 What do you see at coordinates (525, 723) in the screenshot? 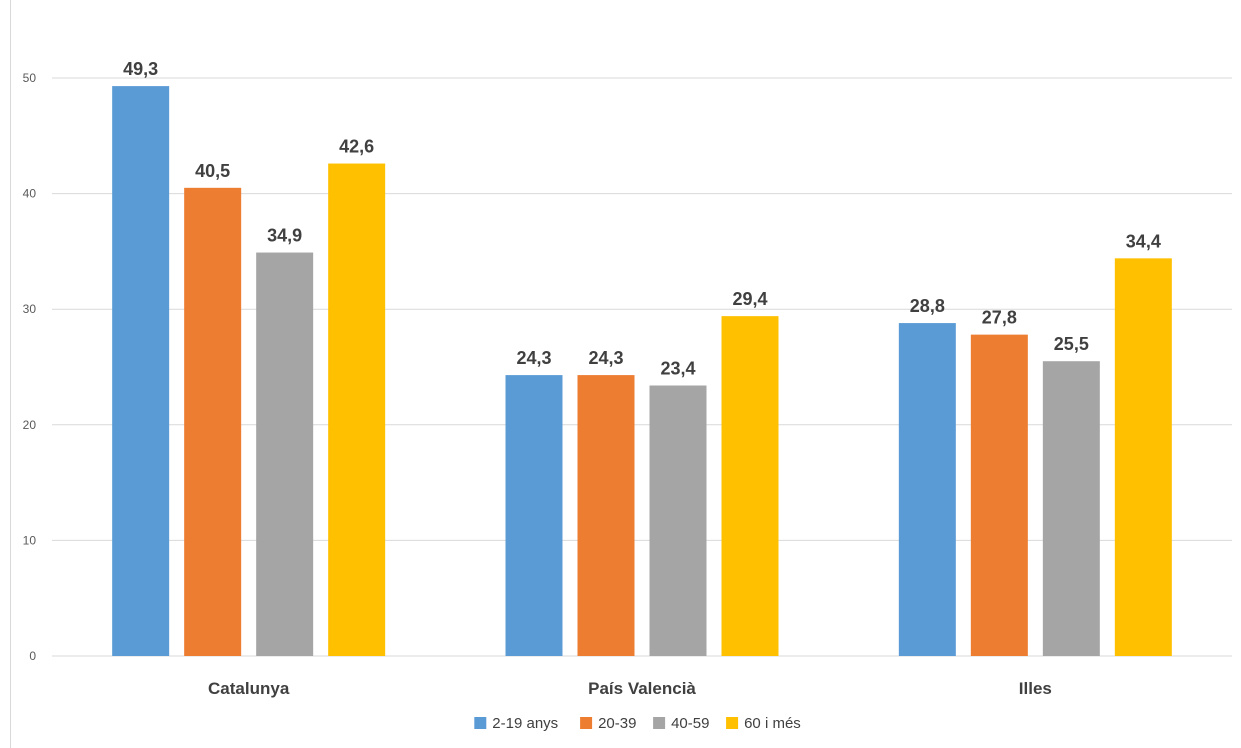
I see `legend-label: 2-19 anys` at bounding box center [525, 723].